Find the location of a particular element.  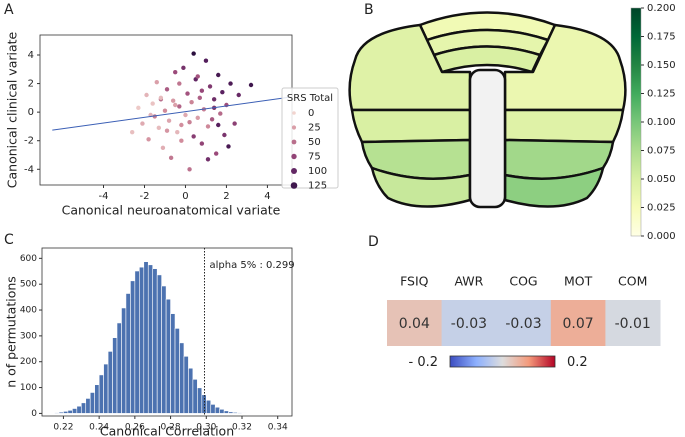

y-tick-label: 600 is located at coordinates (28, 259).